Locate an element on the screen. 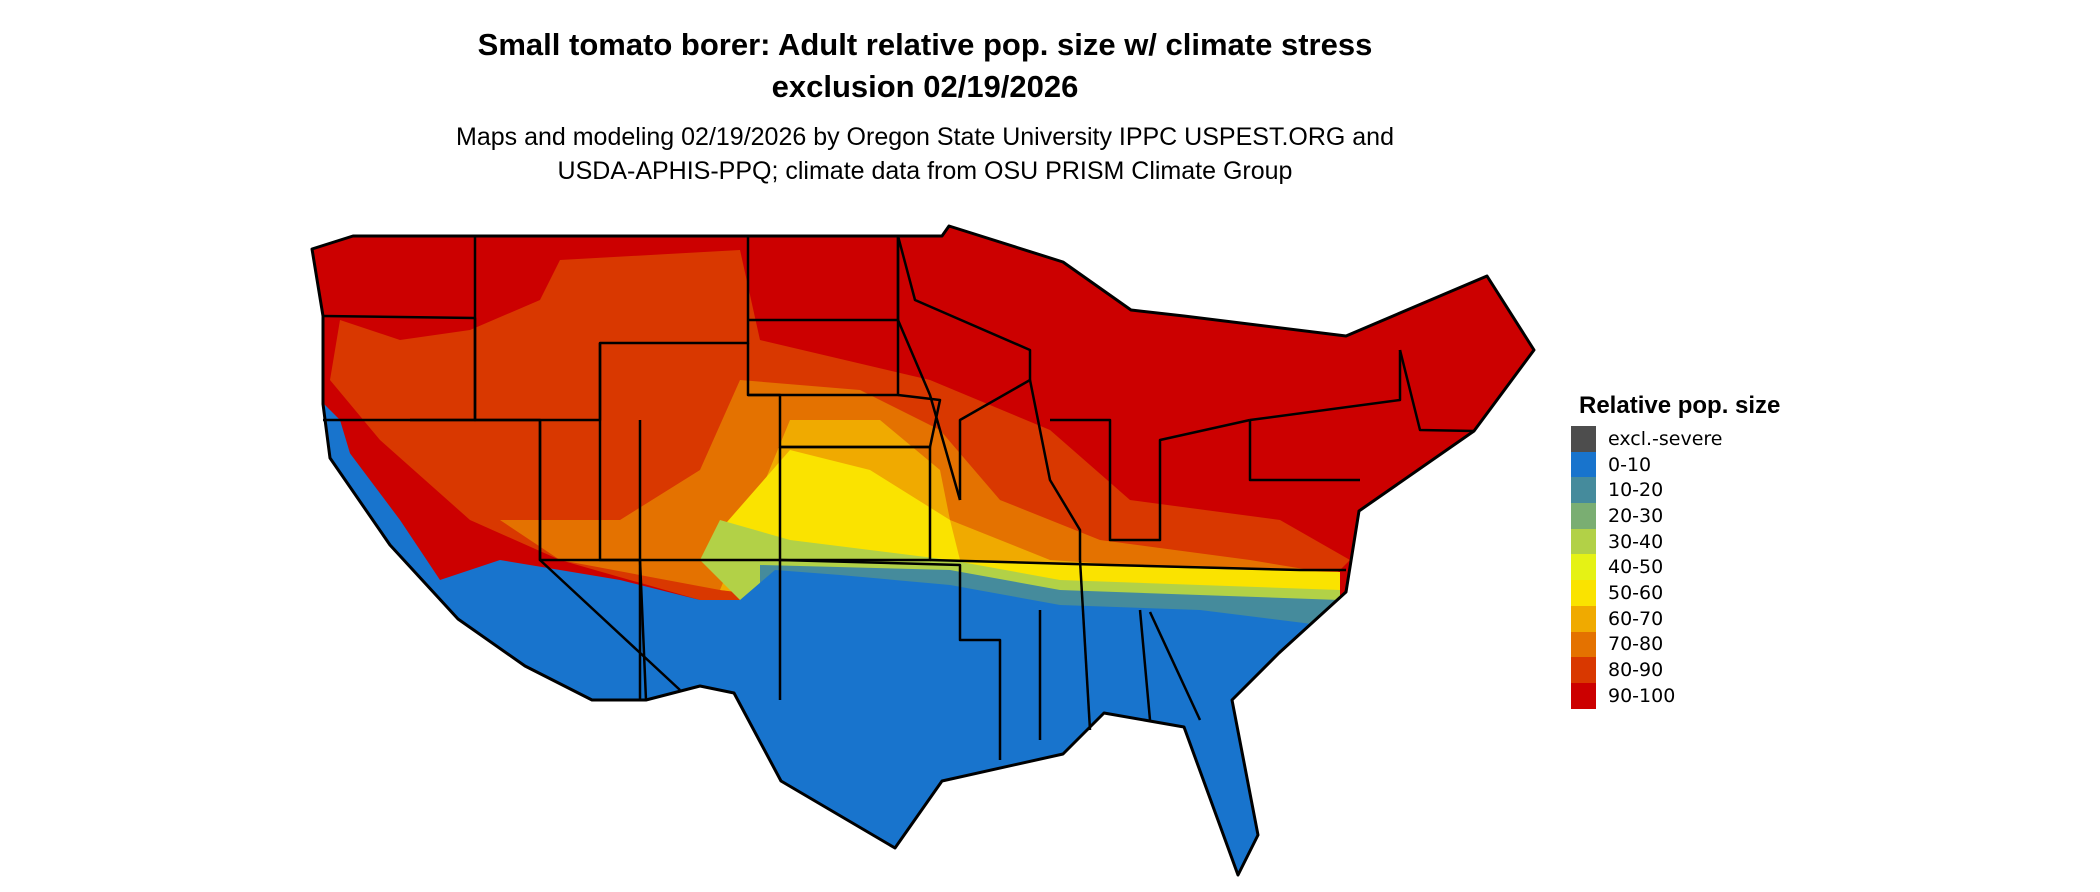 The height and width of the screenshot is (892, 2100). legend-label: 40-50 is located at coordinates (1636, 567).